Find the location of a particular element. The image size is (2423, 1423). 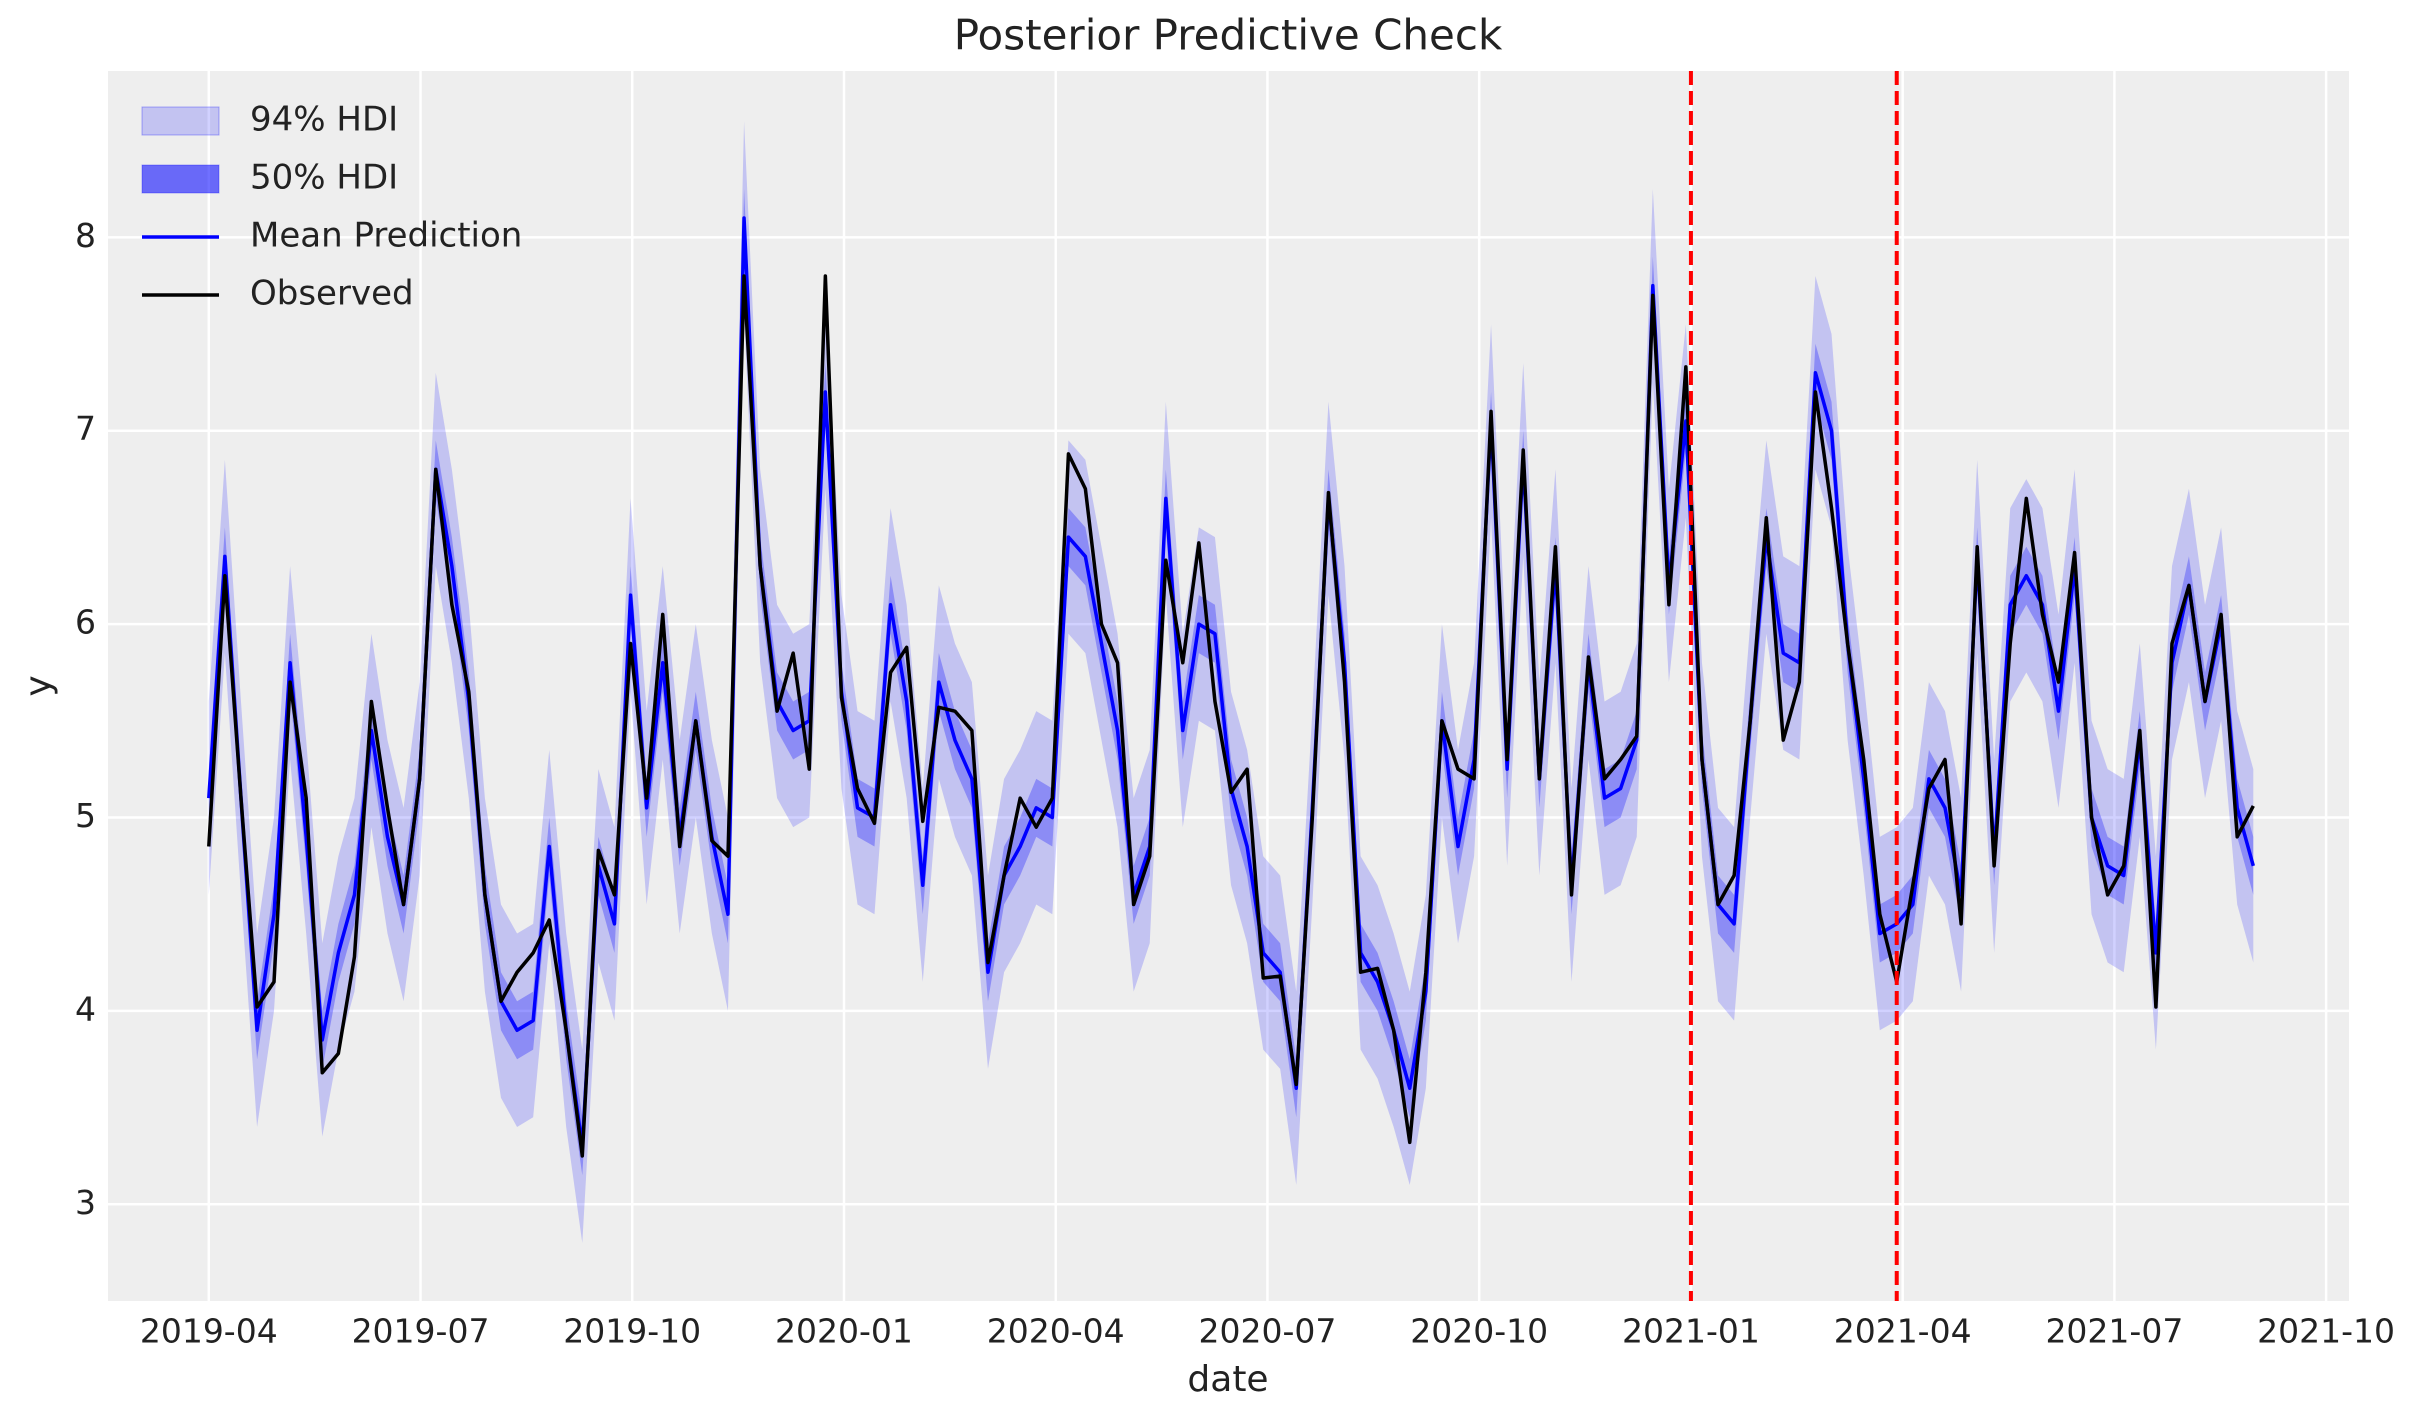

legend: 94% HDI 50% HDI Mean Prediction Observed is located at coordinates (331, 207).